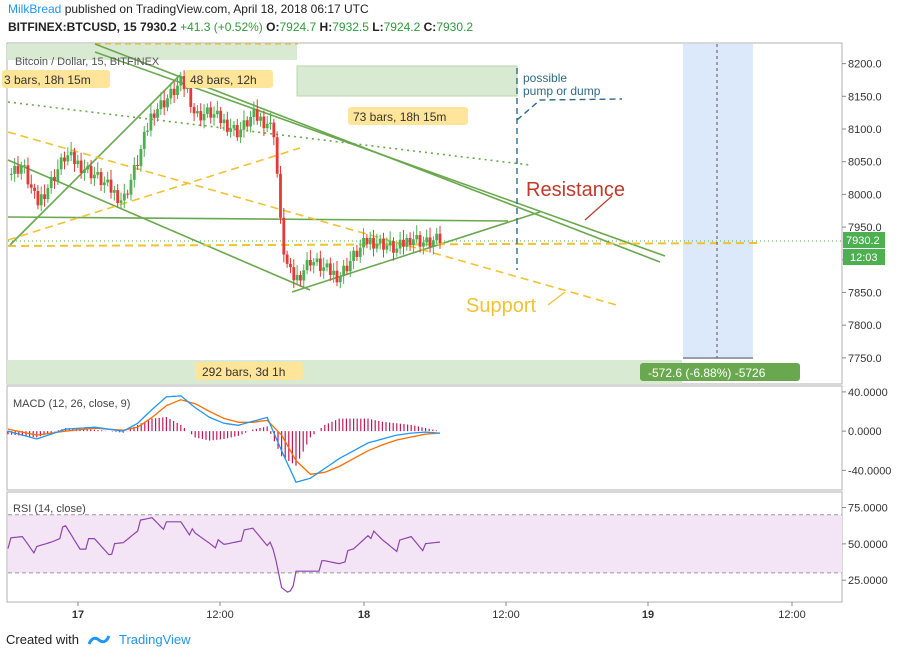  Describe the element at coordinates (868, 509) in the screenshot. I see `rsi-tick-label: 75.0000` at that location.